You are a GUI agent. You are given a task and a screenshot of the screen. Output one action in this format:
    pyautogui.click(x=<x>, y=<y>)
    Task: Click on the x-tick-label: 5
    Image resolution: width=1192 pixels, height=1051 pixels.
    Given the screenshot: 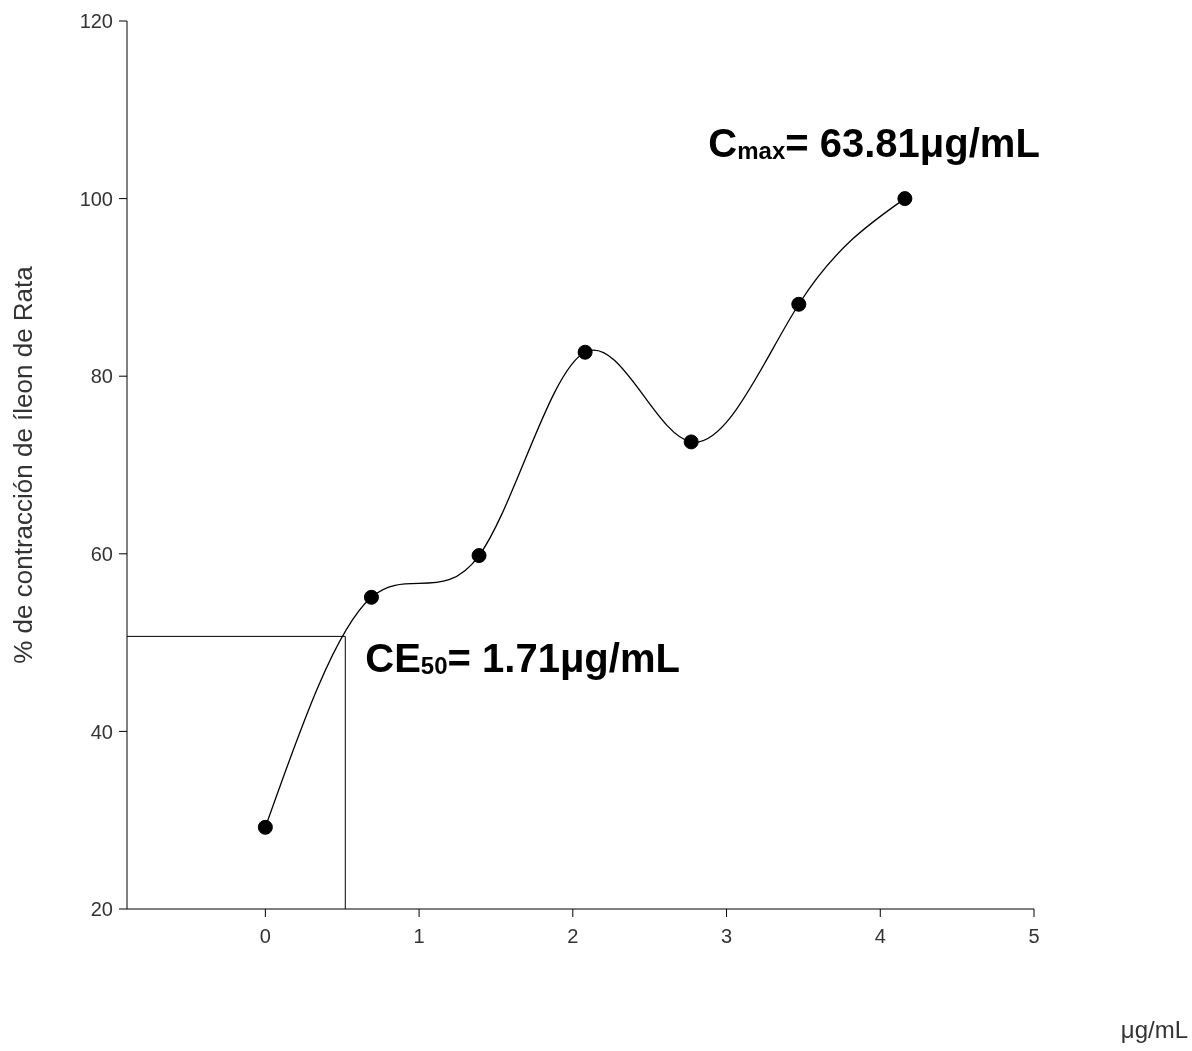 What is the action you would take?
    pyautogui.click(x=1034, y=936)
    